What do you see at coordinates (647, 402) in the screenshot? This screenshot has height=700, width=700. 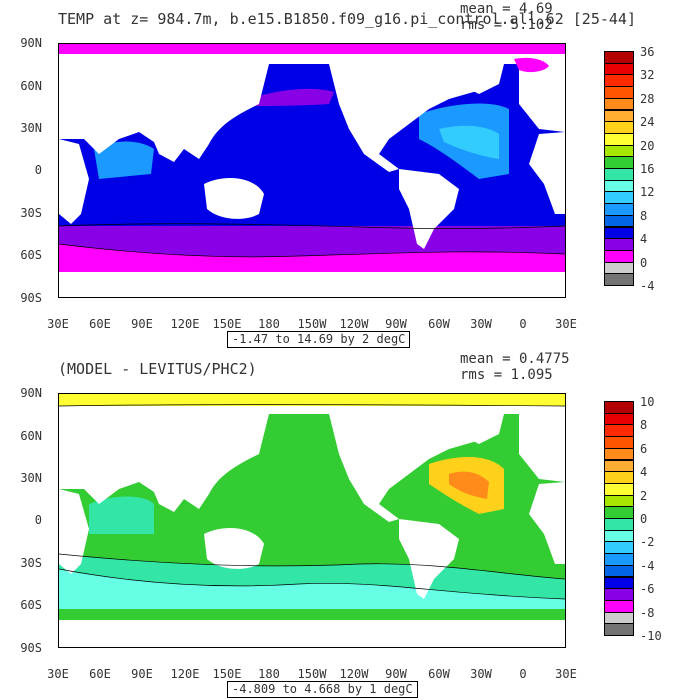 I see `colorbar-tick-label: 10` at bounding box center [647, 402].